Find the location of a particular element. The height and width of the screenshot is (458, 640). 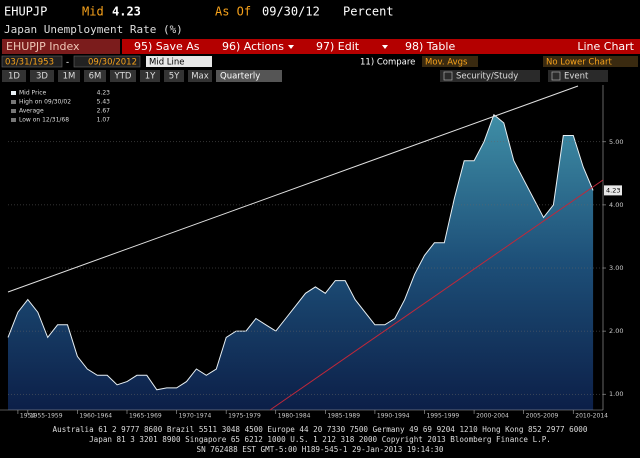

y-tick-label: 1.00 is located at coordinates (616, 394).